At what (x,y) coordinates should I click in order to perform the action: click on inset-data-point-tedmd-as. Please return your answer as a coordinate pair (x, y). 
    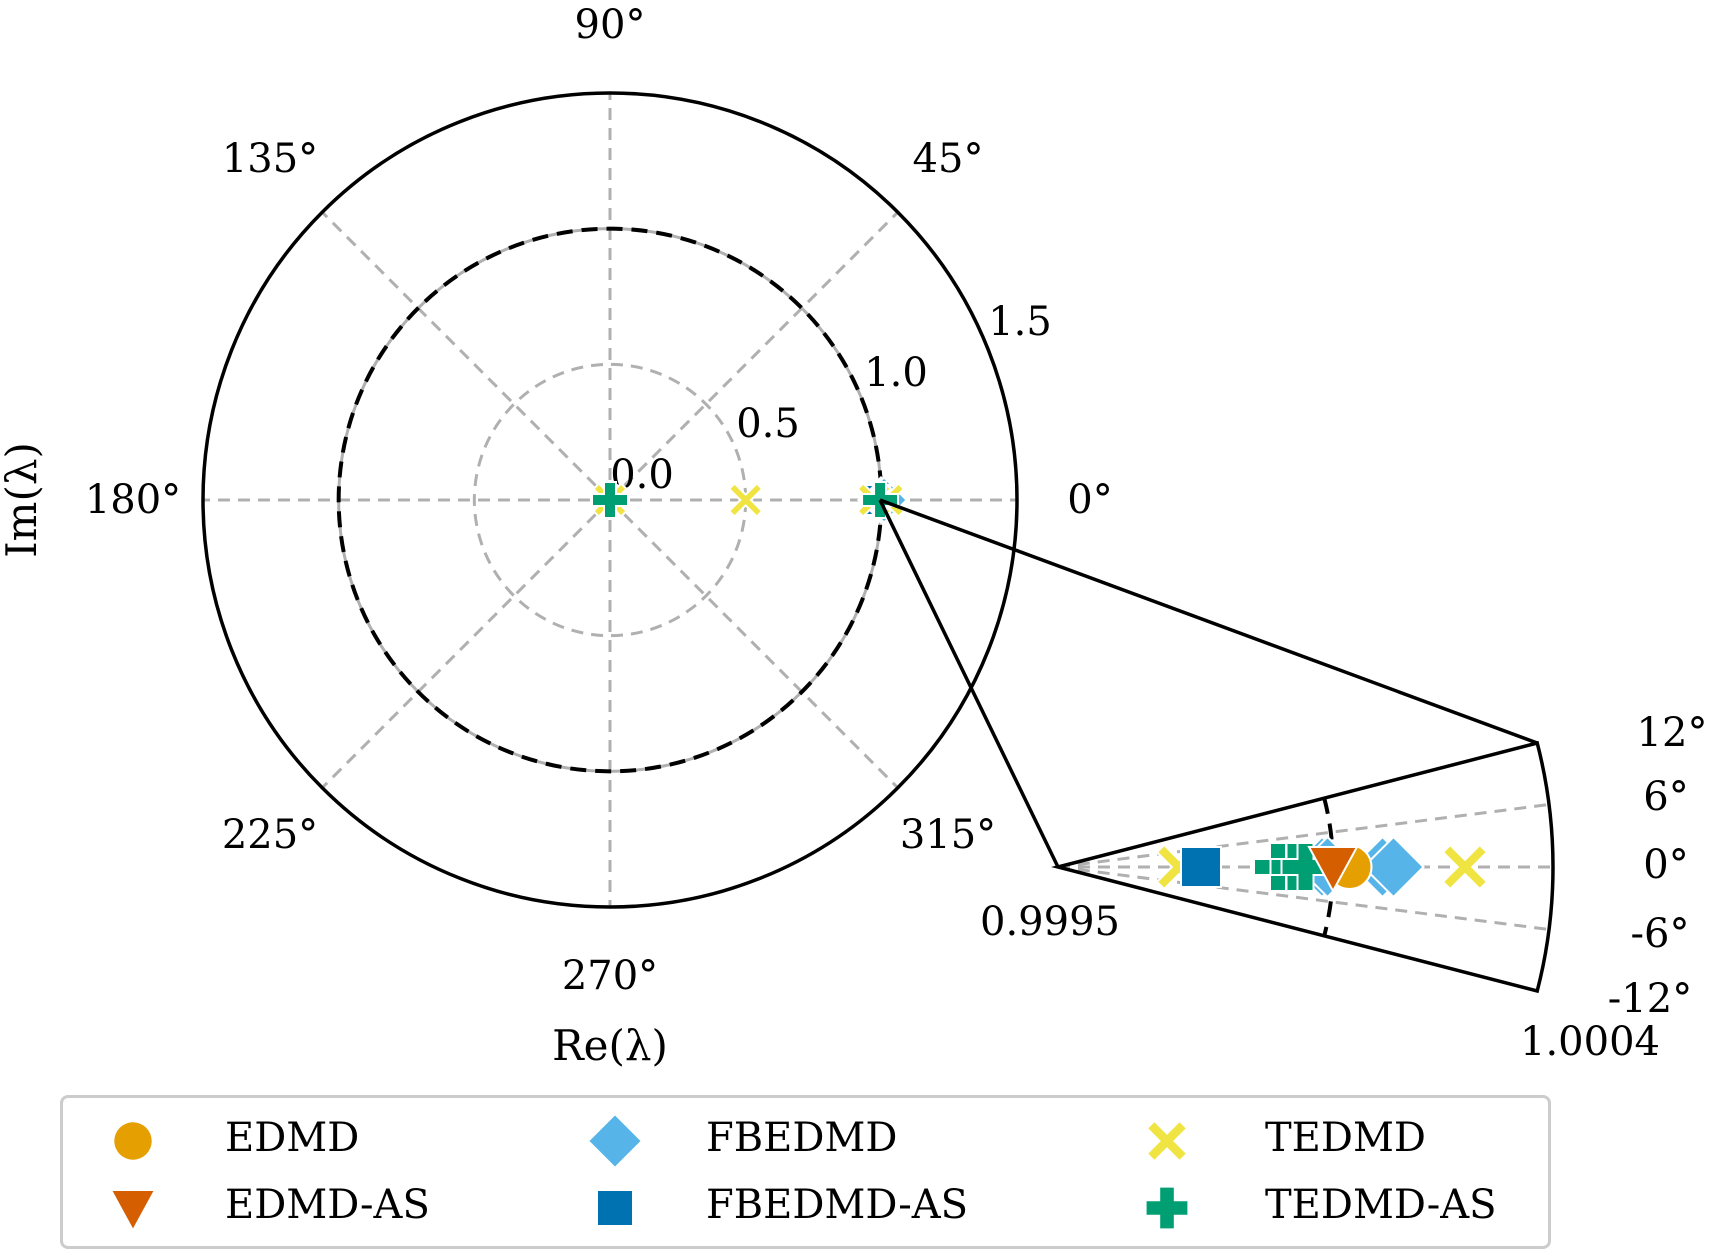
    Looking at the image, I should click on (1305, 867).